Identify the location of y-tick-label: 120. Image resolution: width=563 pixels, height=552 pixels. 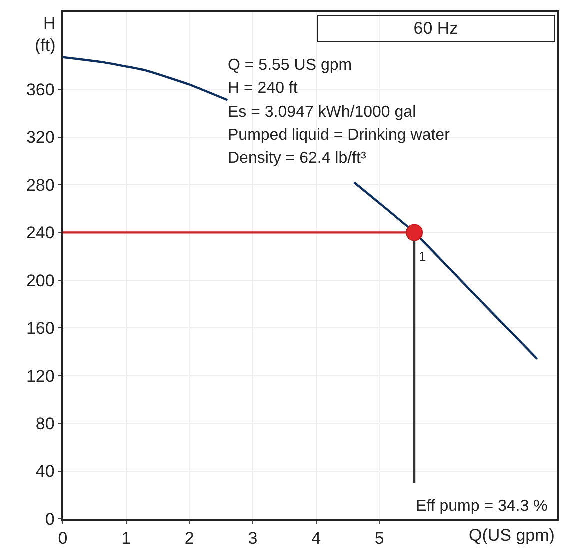
(40, 376).